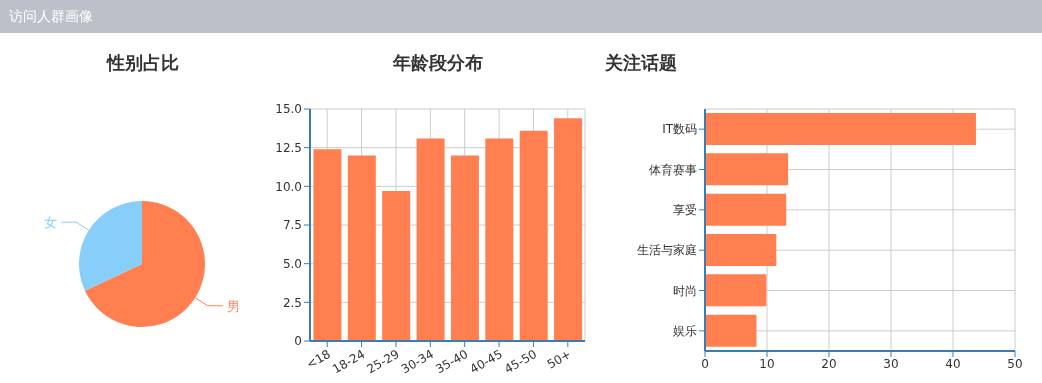 This screenshot has height=383, width=1042. I want to click on x-tick-label: 10, so click(767, 363).